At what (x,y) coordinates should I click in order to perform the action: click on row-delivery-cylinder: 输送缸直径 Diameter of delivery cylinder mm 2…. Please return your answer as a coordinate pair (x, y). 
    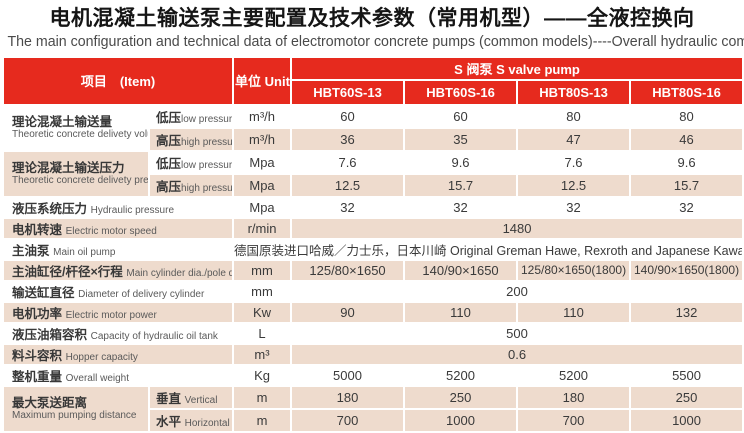
    Looking at the image, I should click on (372, 291).